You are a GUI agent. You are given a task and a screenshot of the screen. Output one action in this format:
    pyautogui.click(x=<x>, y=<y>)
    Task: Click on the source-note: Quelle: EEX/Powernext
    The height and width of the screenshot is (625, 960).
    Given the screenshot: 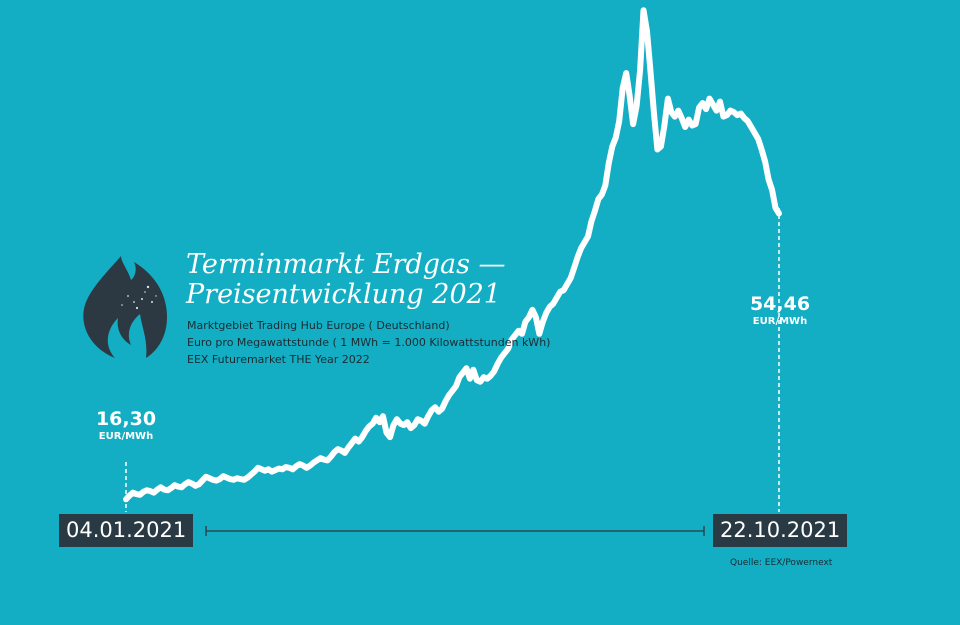 What is the action you would take?
    pyautogui.click(x=781, y=563)
    